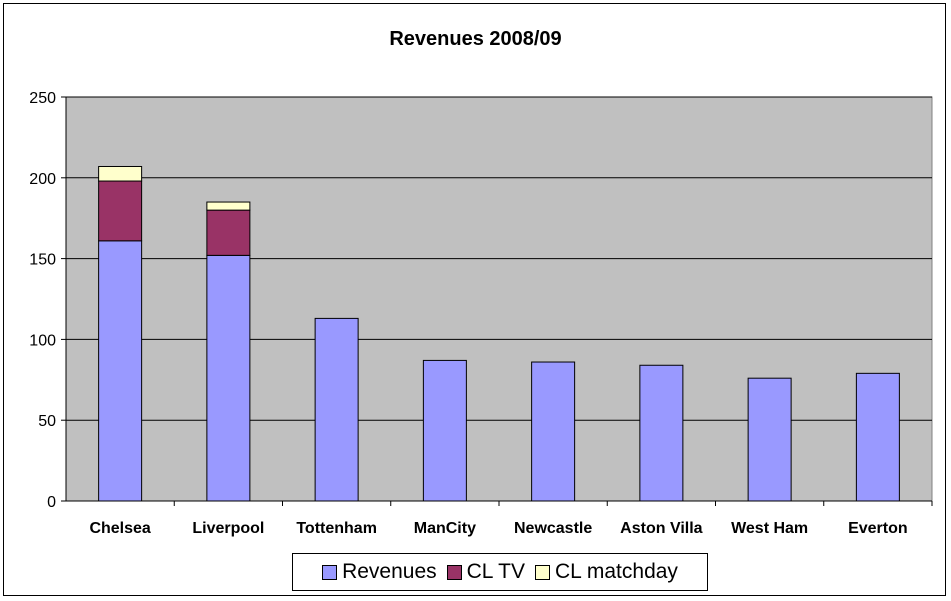  What do you see at coordinates (445, 528) in the screenshot?
I see `x-tick-label: ManCity` at bounding box center [445, 528].